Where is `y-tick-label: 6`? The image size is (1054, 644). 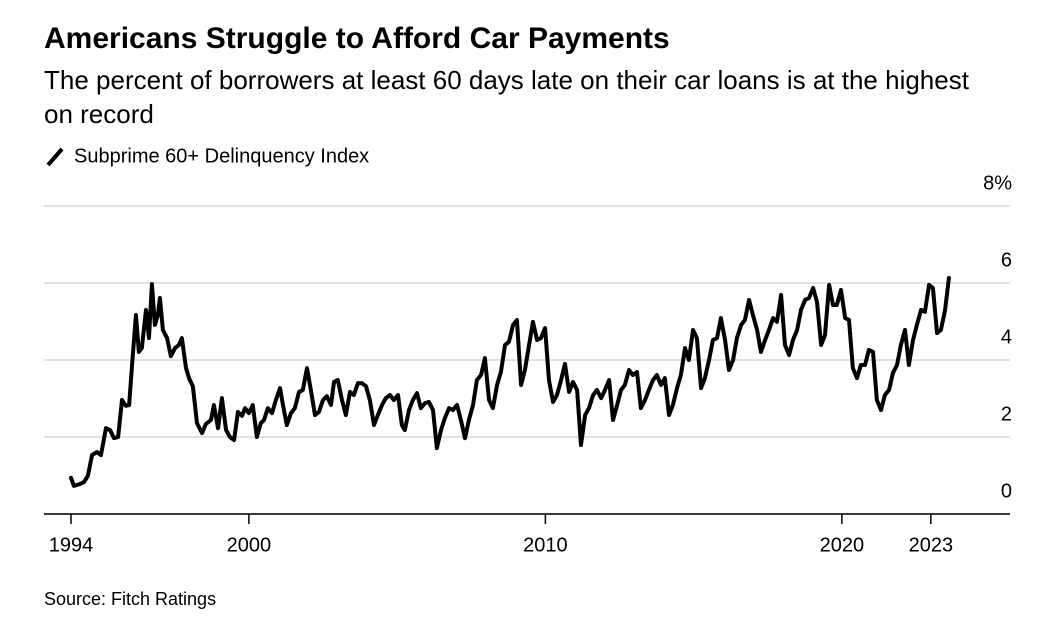 y-tick-label: 6 is located at coordinates (1006, 260).